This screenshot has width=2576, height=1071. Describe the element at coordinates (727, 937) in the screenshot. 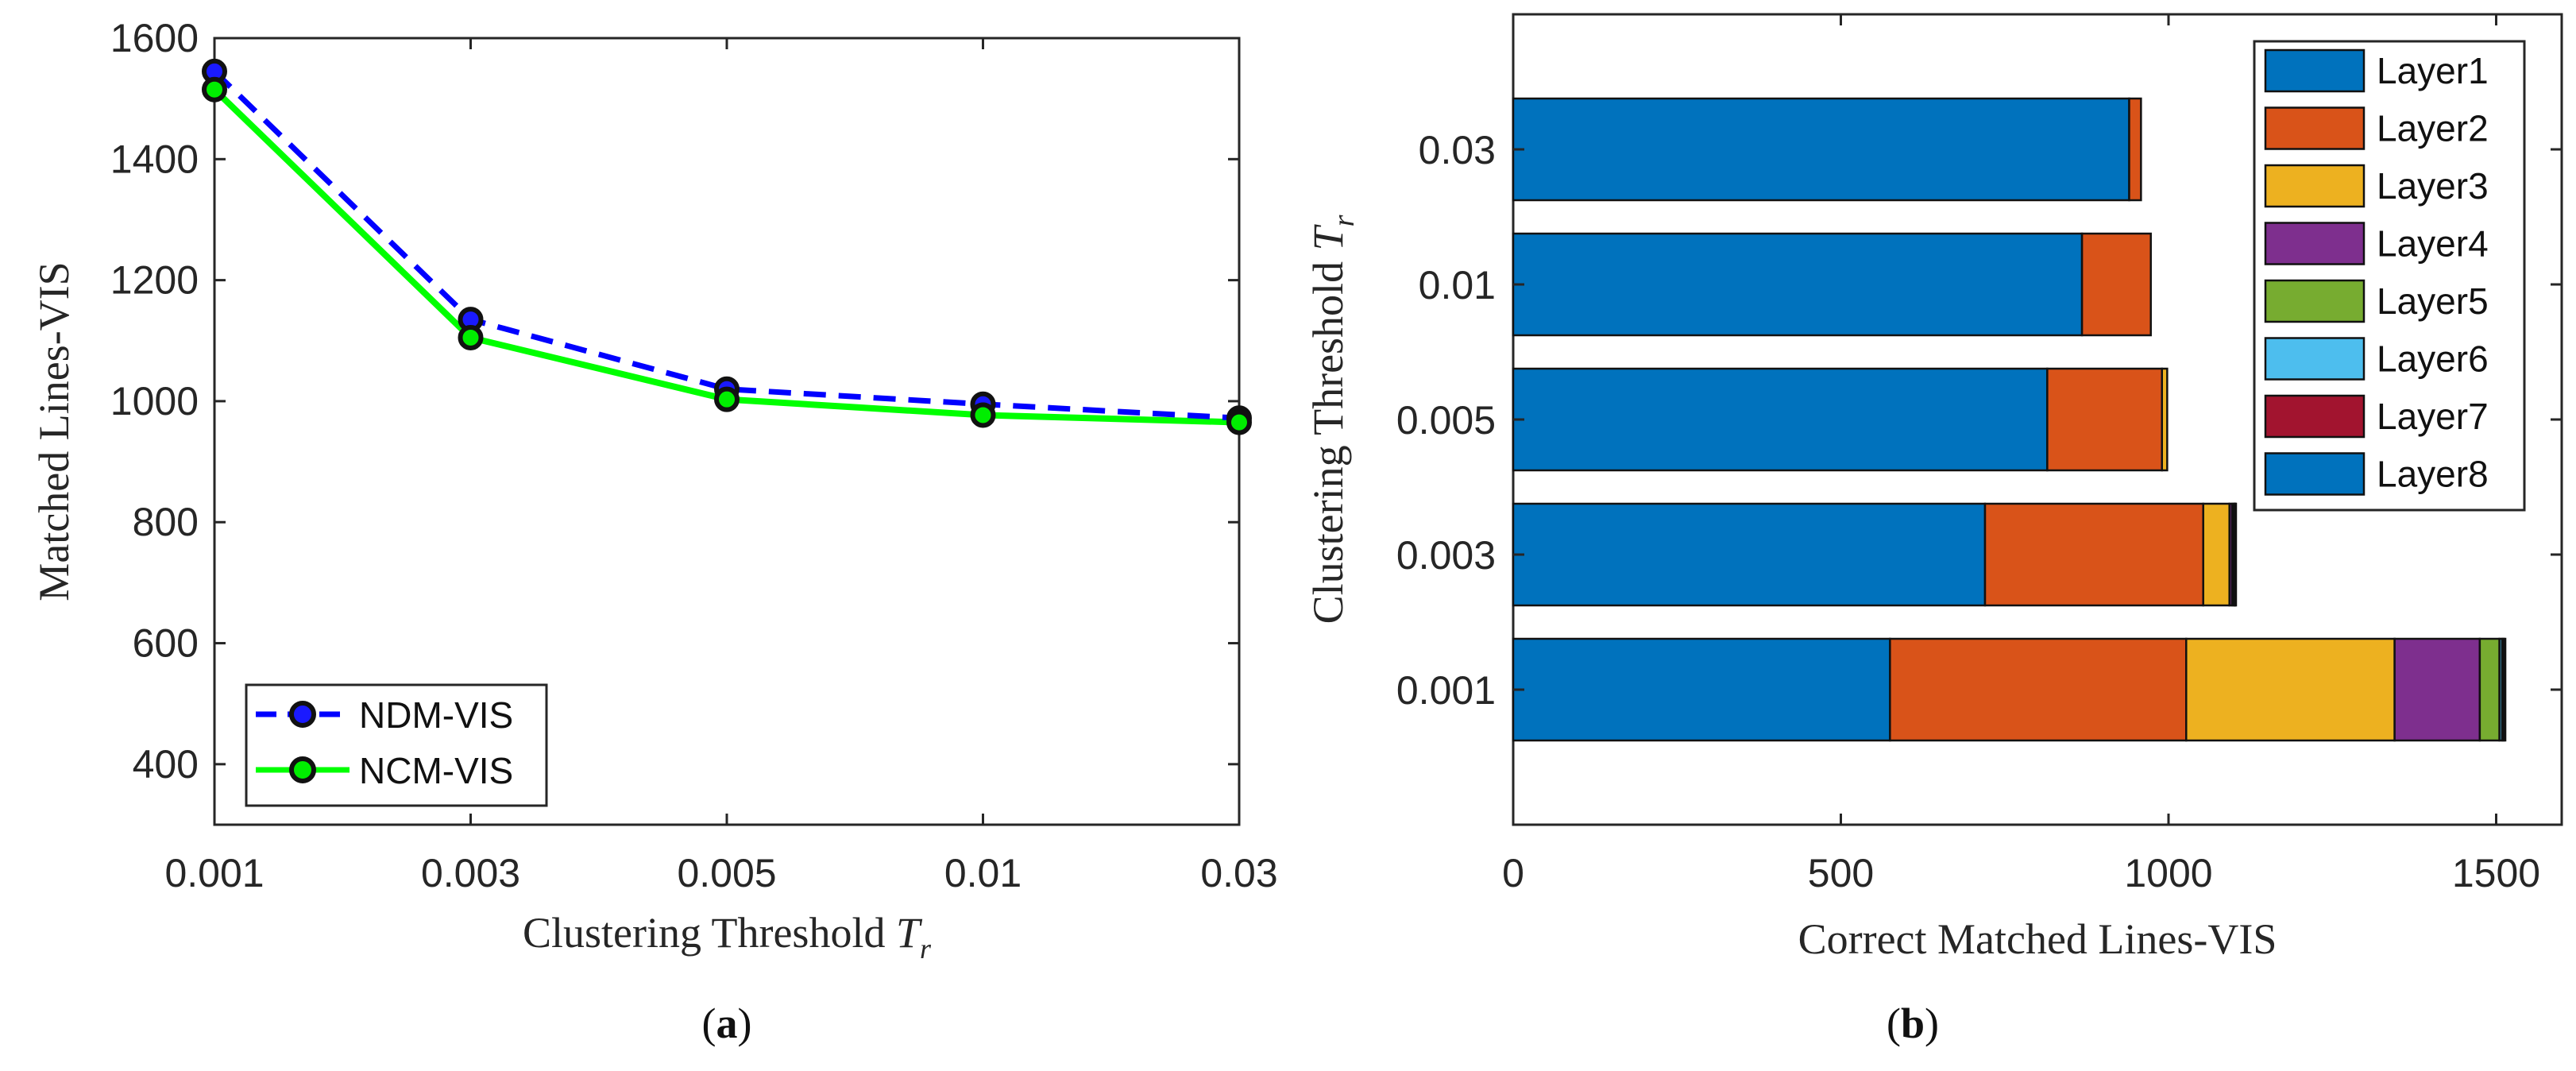

I see `panel-a-x-axis-label: Clustering Threshold Tr` at that location.